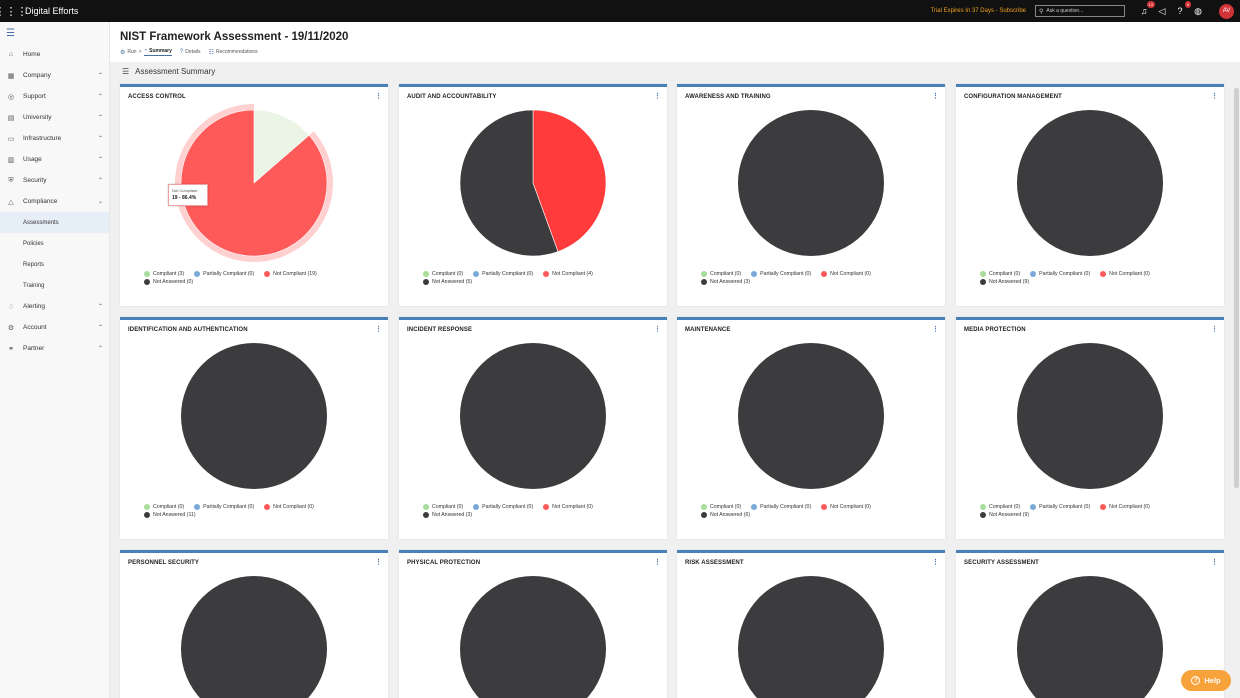 Image resolution: width=1240 pixels, height=698 pixels. I want to click on app-title: Digital Efforts, so click(52, 11).